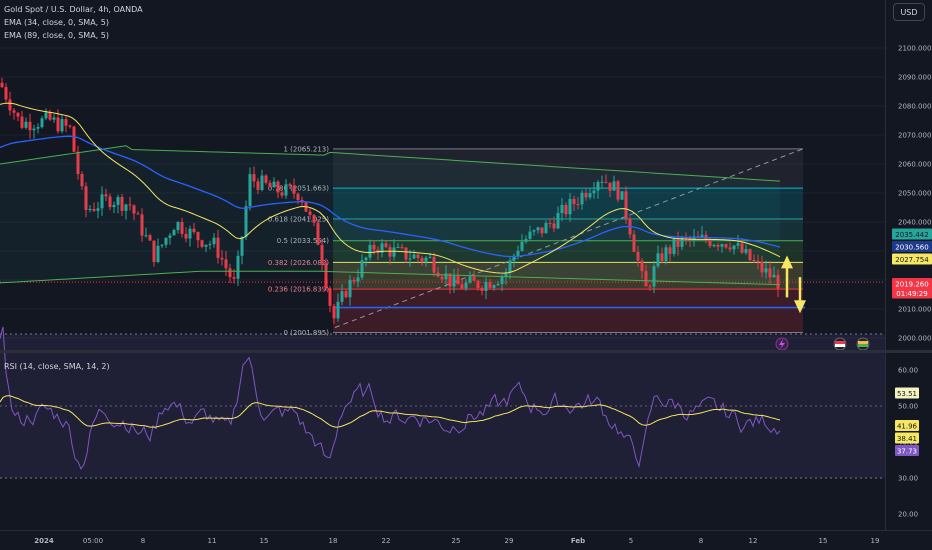 This screenshot has width=932, height=550. I want to click on flash-icon, so click(782, 344).